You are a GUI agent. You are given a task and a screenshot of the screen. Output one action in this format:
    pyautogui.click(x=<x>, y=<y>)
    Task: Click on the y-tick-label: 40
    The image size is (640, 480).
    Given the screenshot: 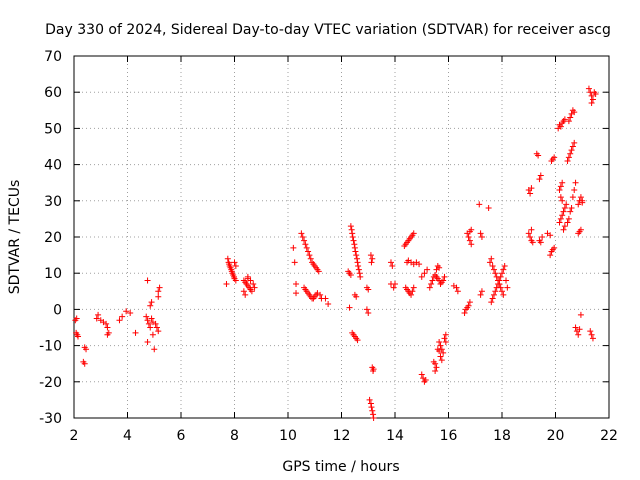 What is the action you would take?
    pyautogui.click(x=53, y=166)
    